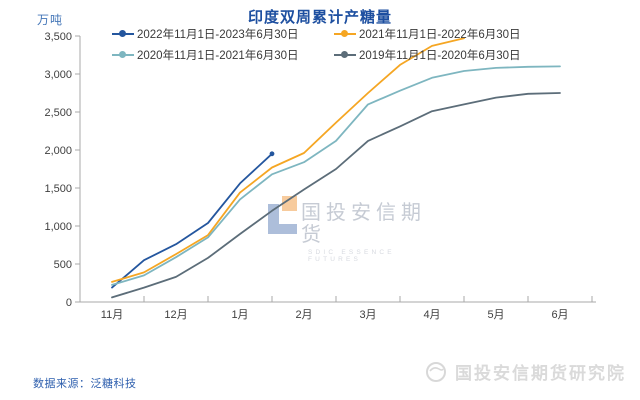 The image size is (640, 400). I want to click on y-axis-unit-label: 万吨, so click(50, 20).